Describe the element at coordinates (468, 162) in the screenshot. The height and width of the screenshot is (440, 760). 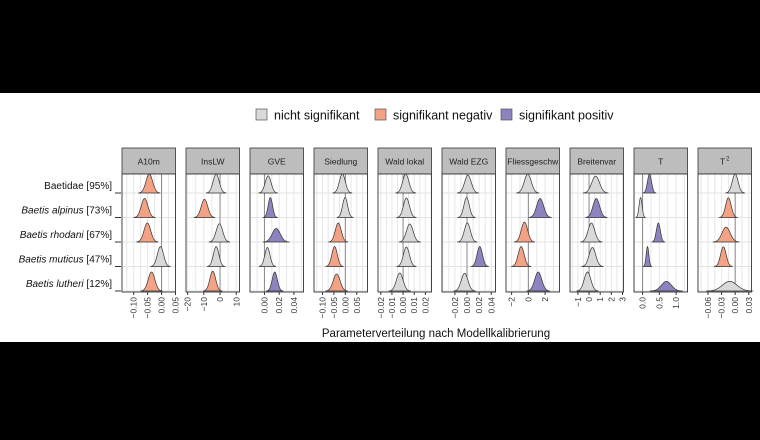
I see `panel-title-text: Wald EZG` at that location.